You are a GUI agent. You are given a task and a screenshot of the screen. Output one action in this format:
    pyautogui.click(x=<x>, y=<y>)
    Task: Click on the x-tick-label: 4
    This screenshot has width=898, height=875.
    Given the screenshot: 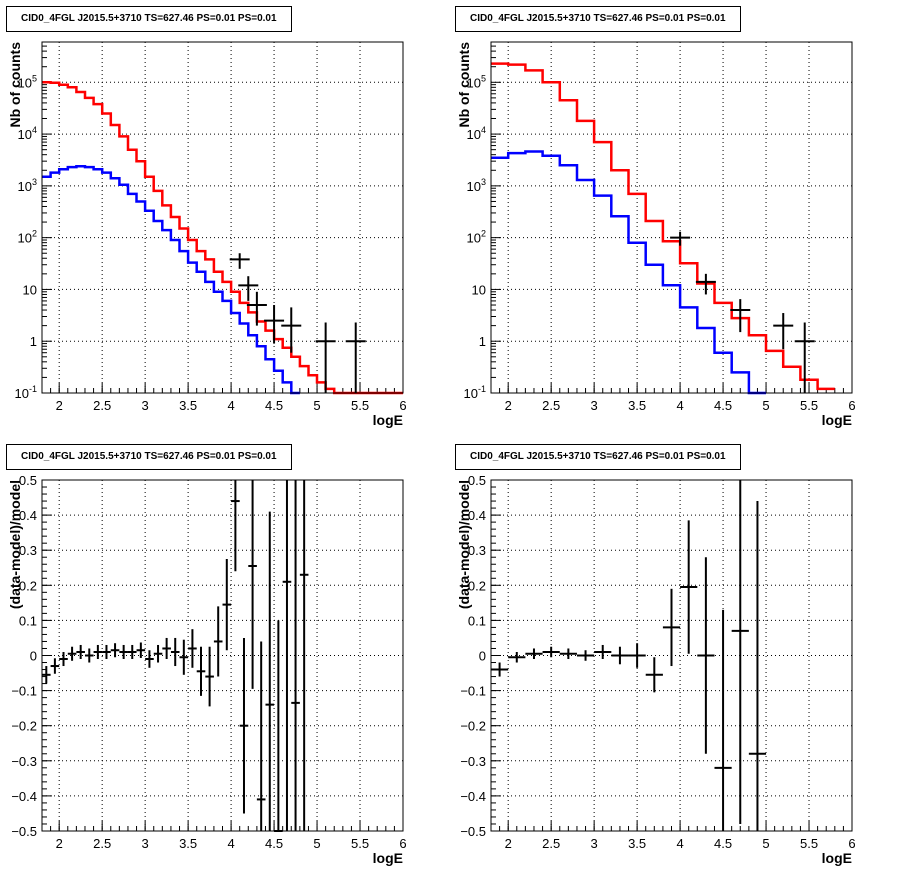 What is the action you would take?
    pyautogui.click(x=230, y=843)
    